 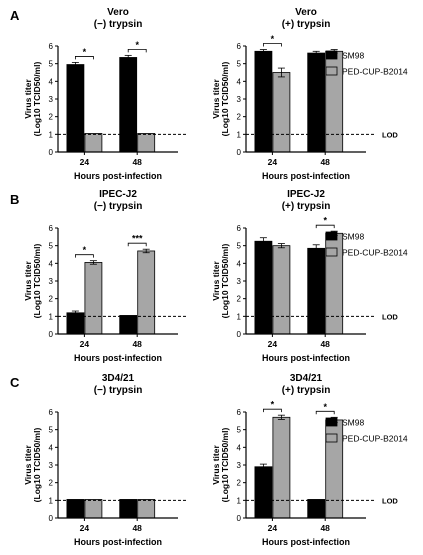 What do you see at coordinates (118, 194) in the screenshot?
I see `chart-title-line1: IPEC-J2` at bounding box center [118, 194].